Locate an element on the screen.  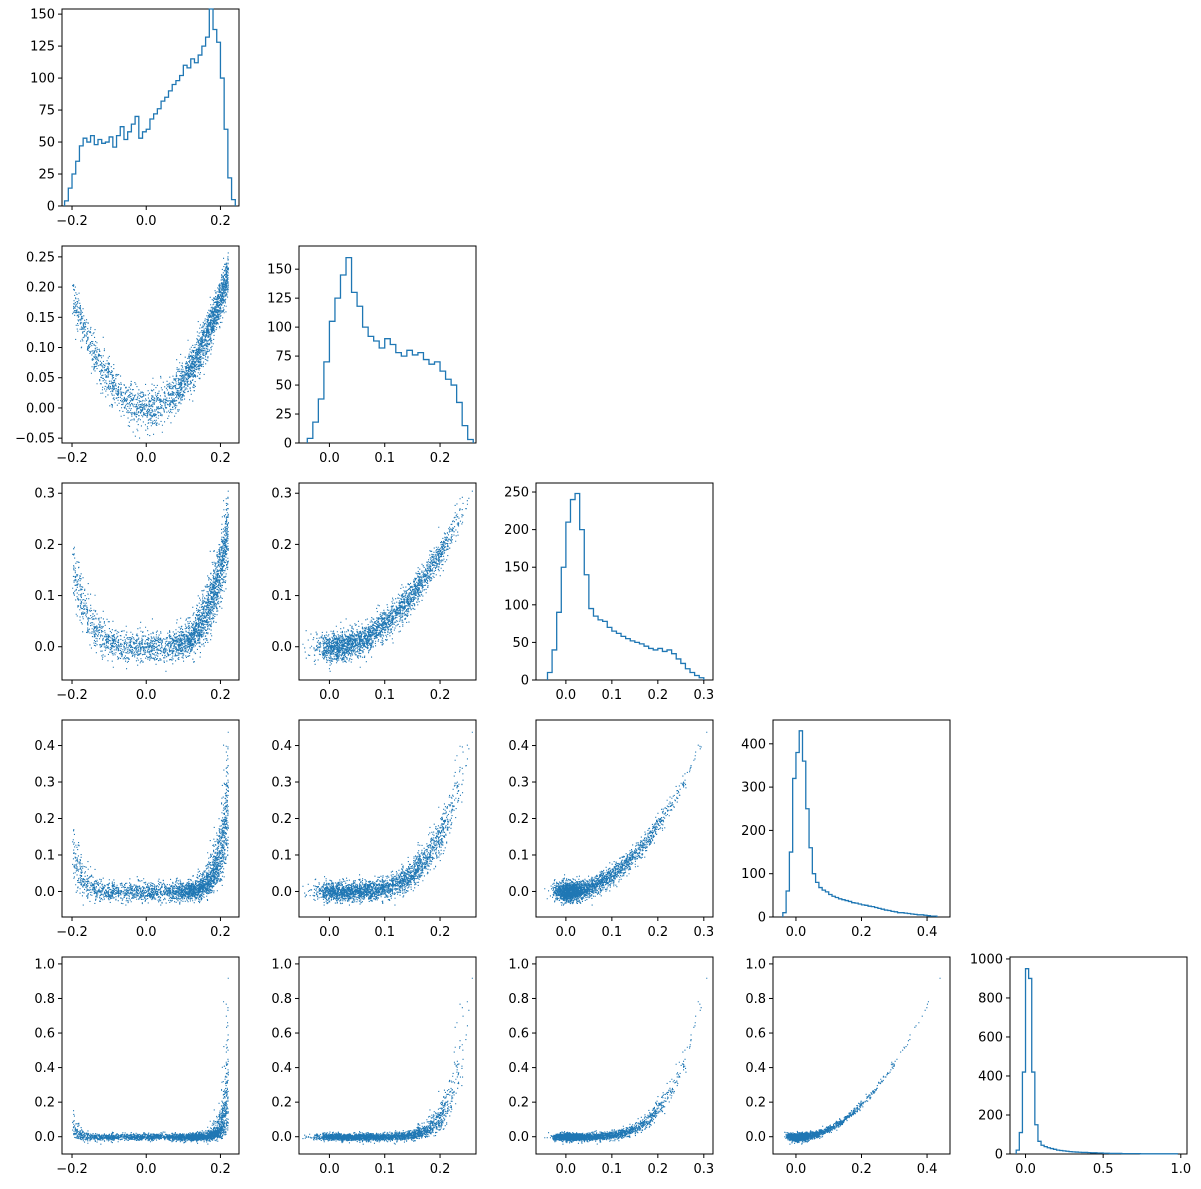
histogram-panel-3: 0.0 0.2 0.4 0 100 200 300 400 is located at coordinates (846, 829).